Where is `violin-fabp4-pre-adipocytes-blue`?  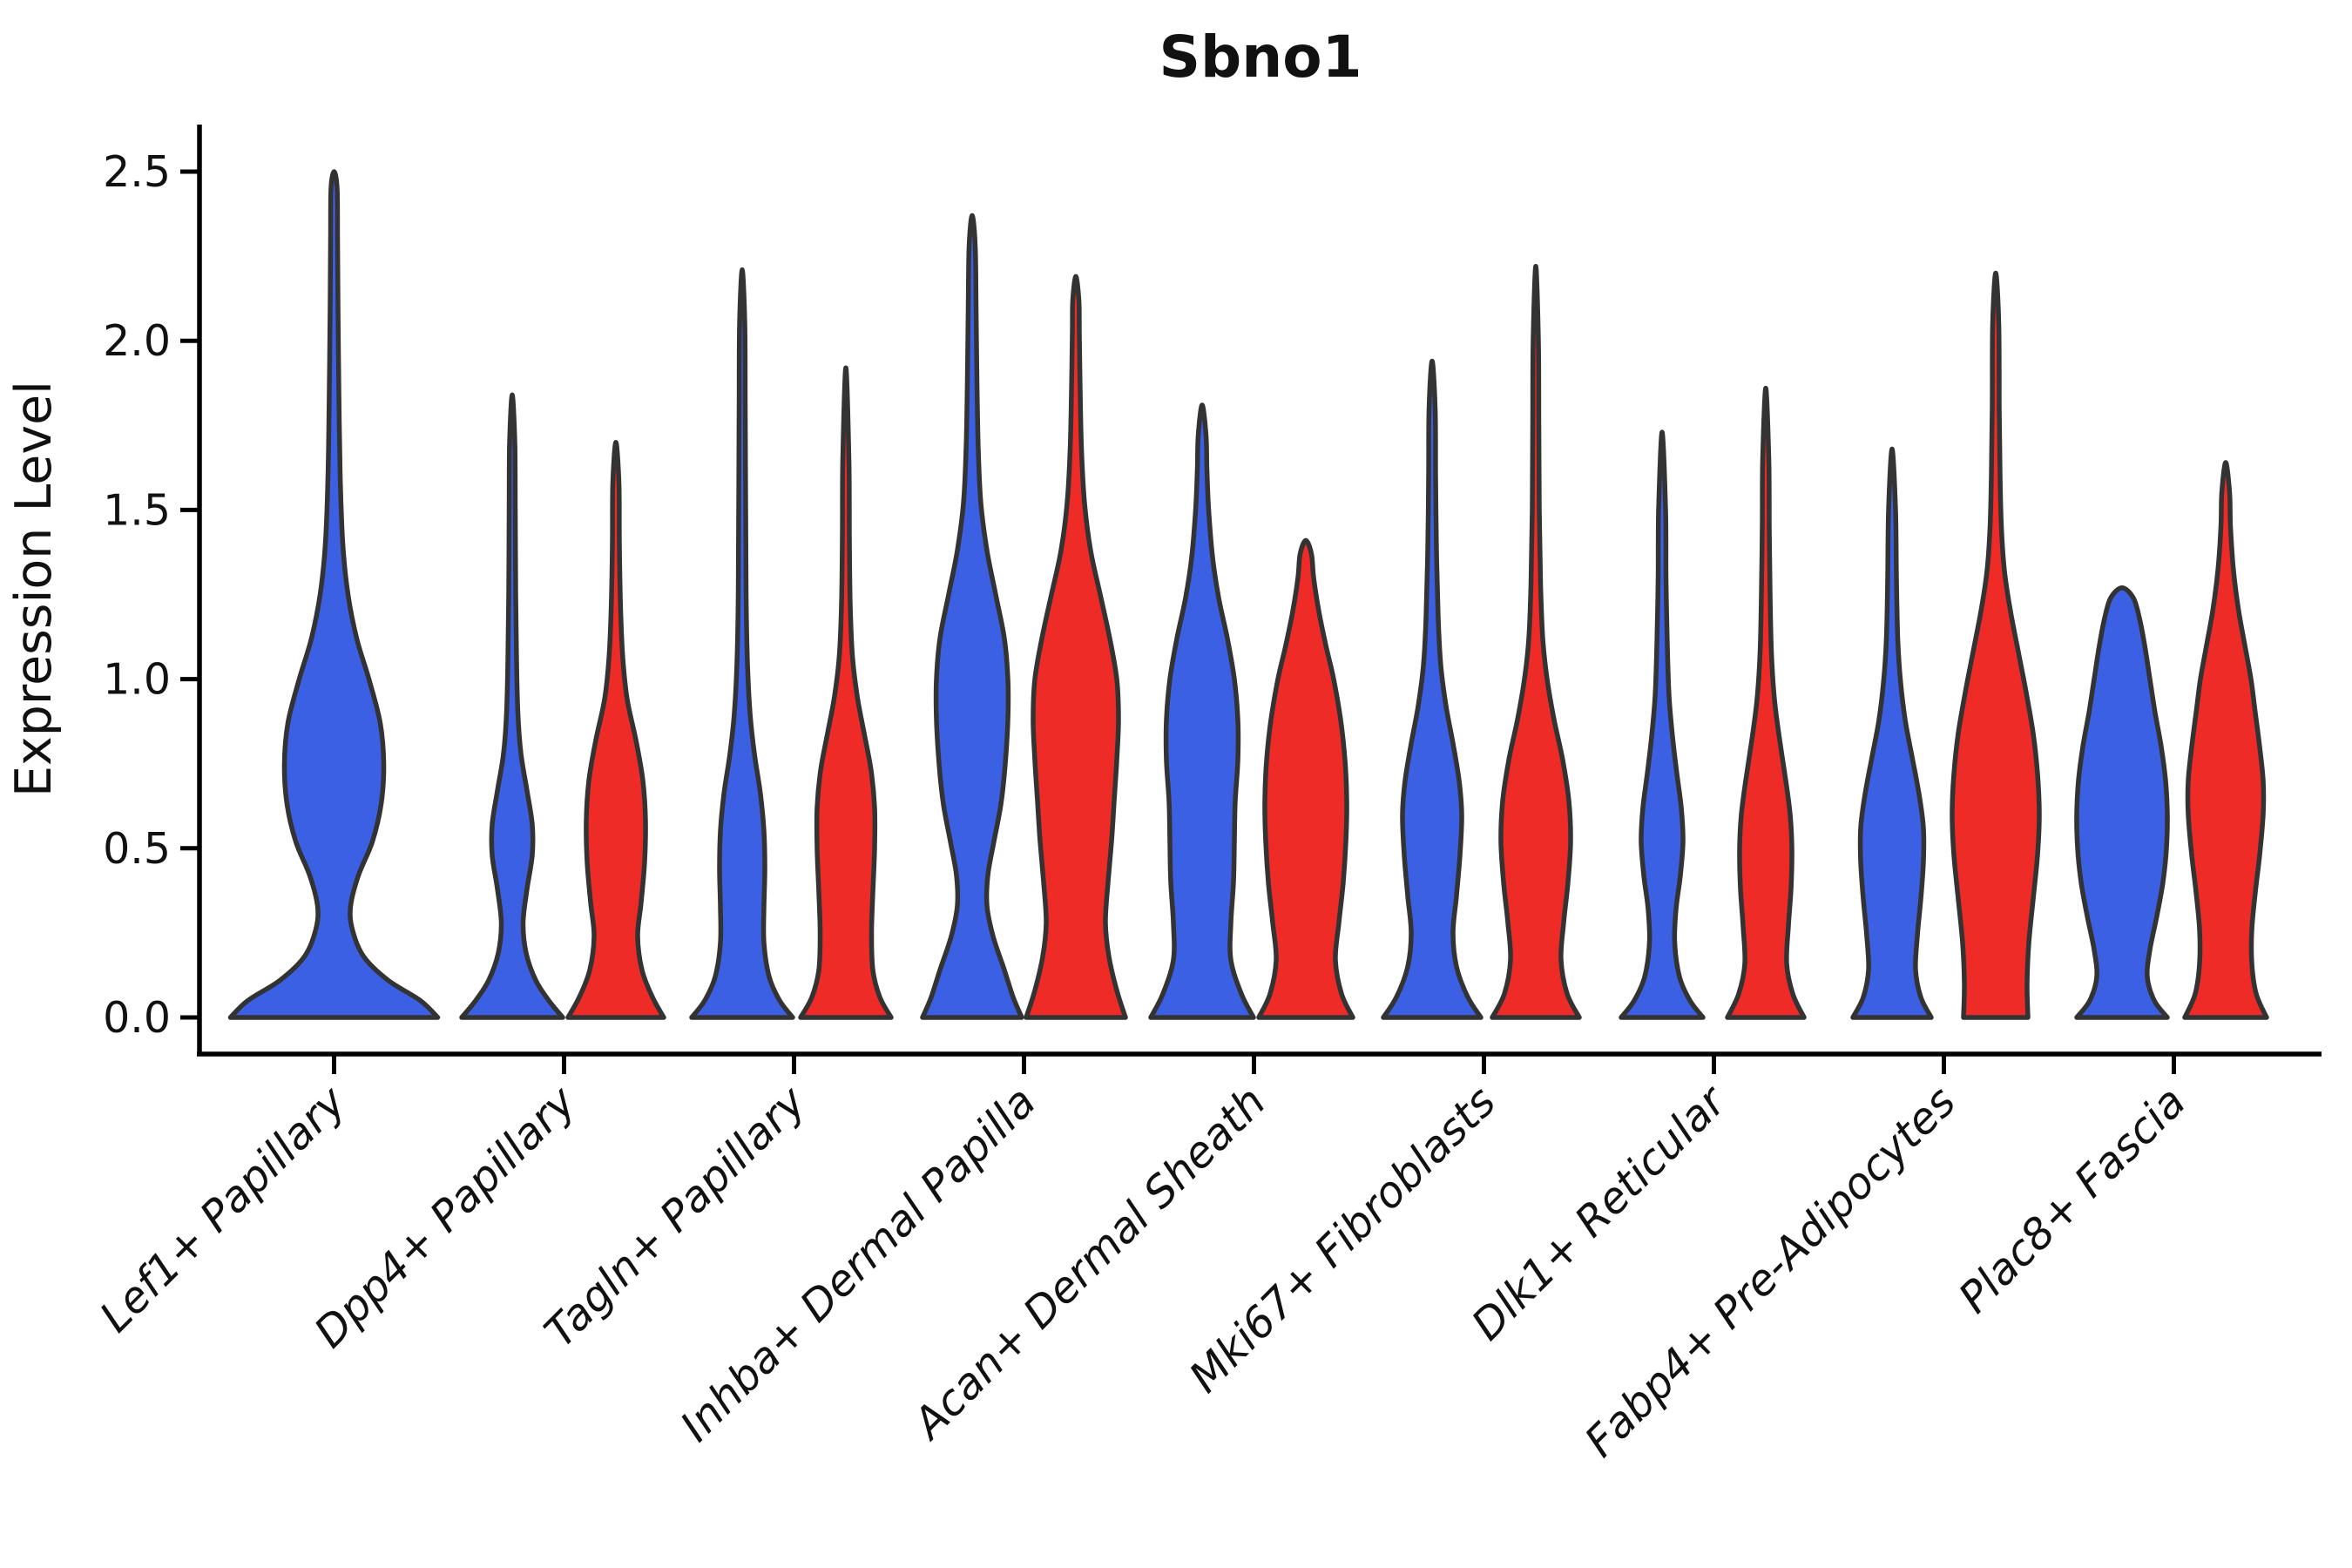 violin-fabp4-pre-adipocytes-blue is located at coordinates (1892, 733).